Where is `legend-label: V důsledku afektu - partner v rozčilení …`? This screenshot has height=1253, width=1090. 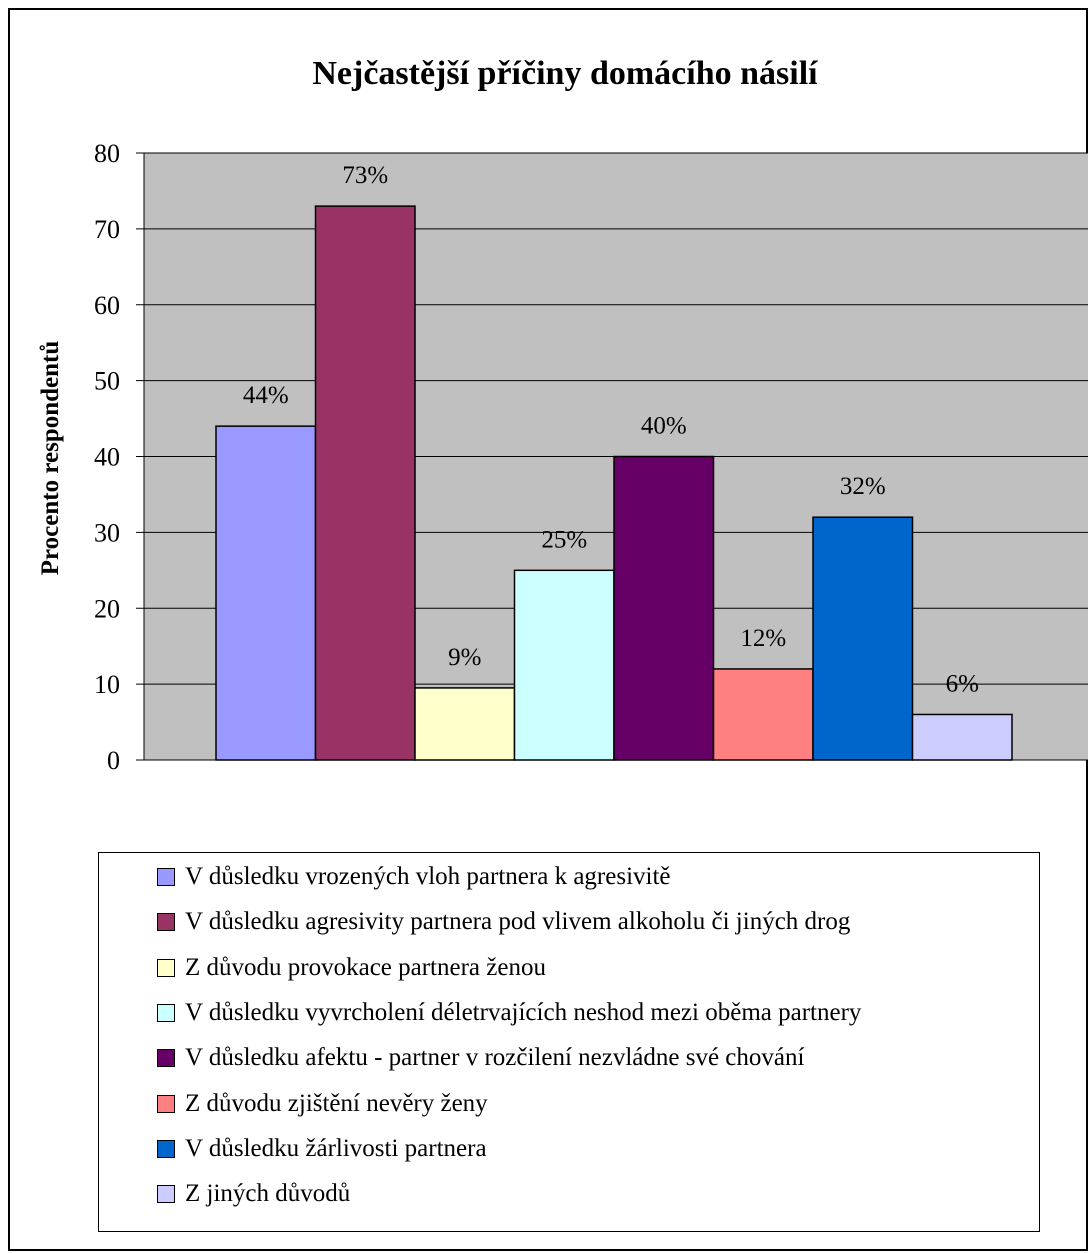
legend-label: V důsledku afektu - partner v rozčilení … is located at coordinates (495, 1058).